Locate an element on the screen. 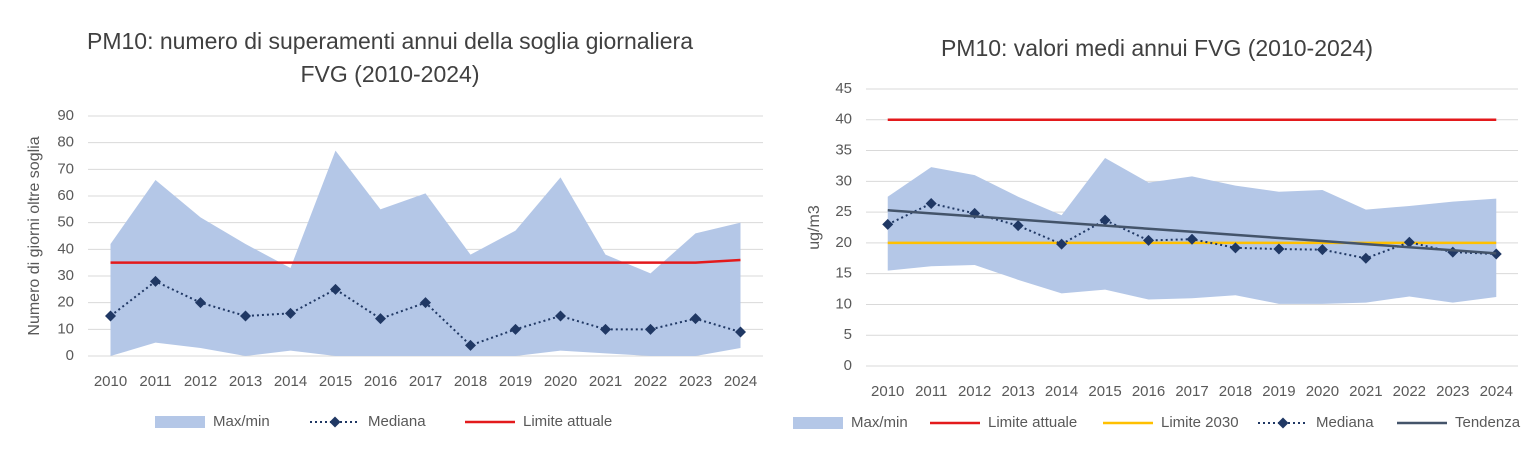 The width and height of the screenshot is (1535, 472). y-tick-label: 60 is located at coordinates (65, 195).